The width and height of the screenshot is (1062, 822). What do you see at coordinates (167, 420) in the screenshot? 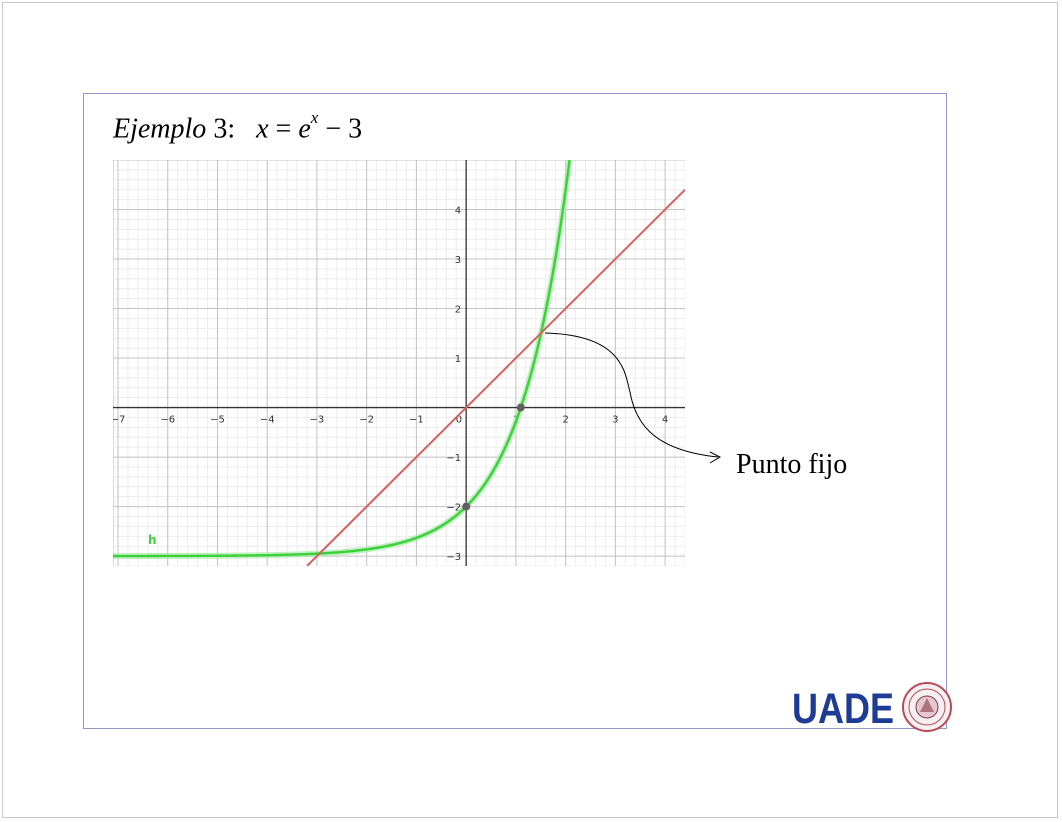
I see `x-tick-label: −6` at bounding box center [167, 420].